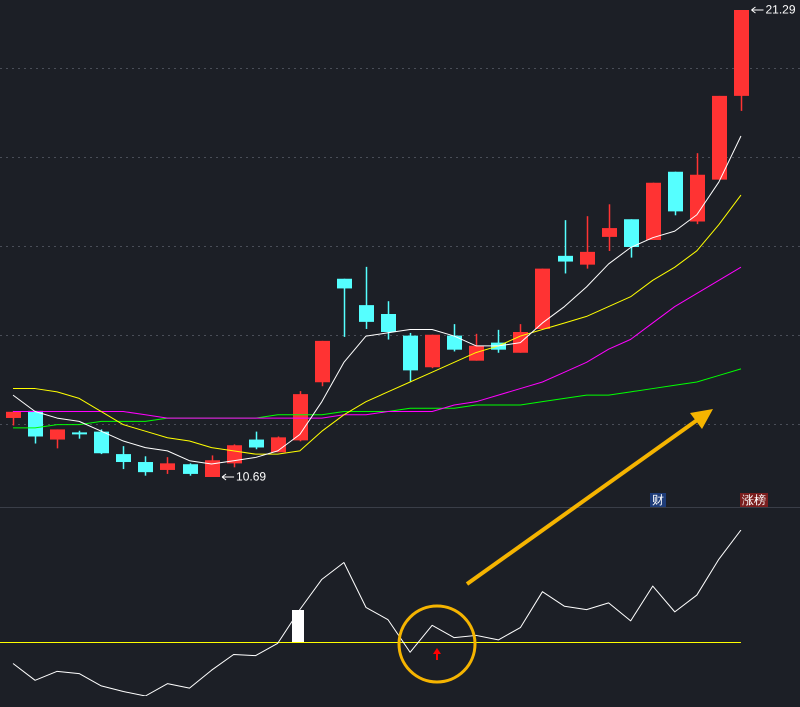 The image size is (800, 707). I want to click on text: 涨榜, so click(754, 500).